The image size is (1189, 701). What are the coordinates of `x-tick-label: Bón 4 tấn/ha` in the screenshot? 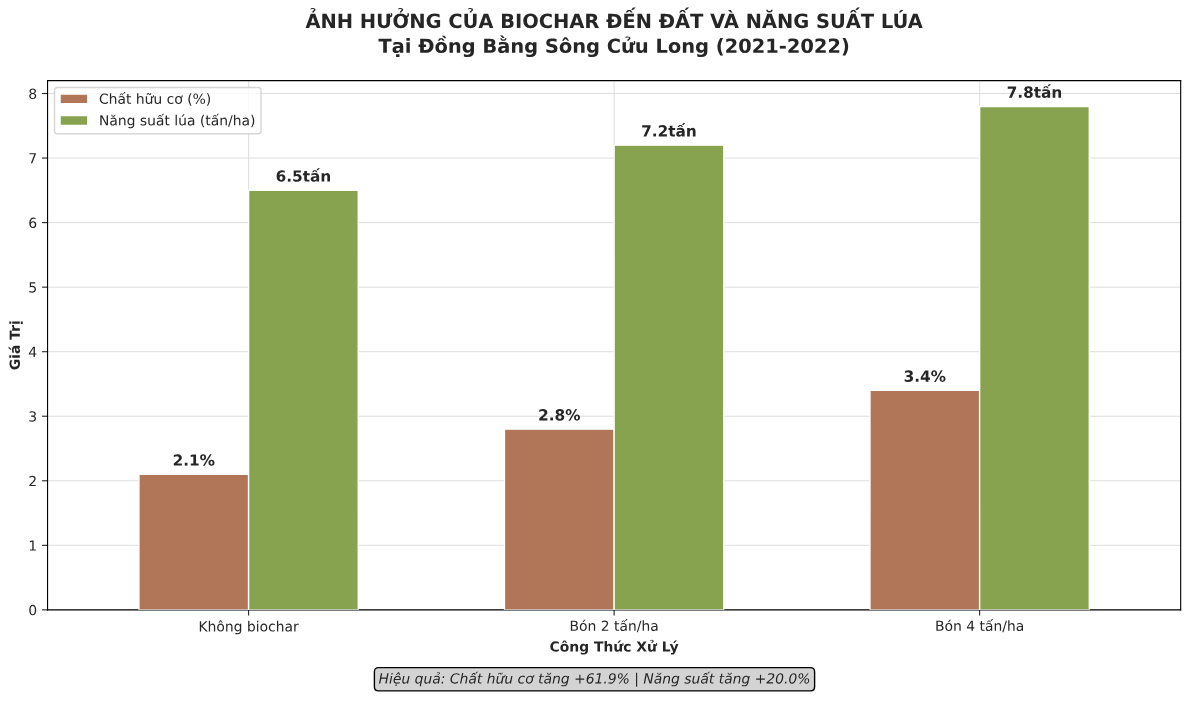 It's located at (979, 626).